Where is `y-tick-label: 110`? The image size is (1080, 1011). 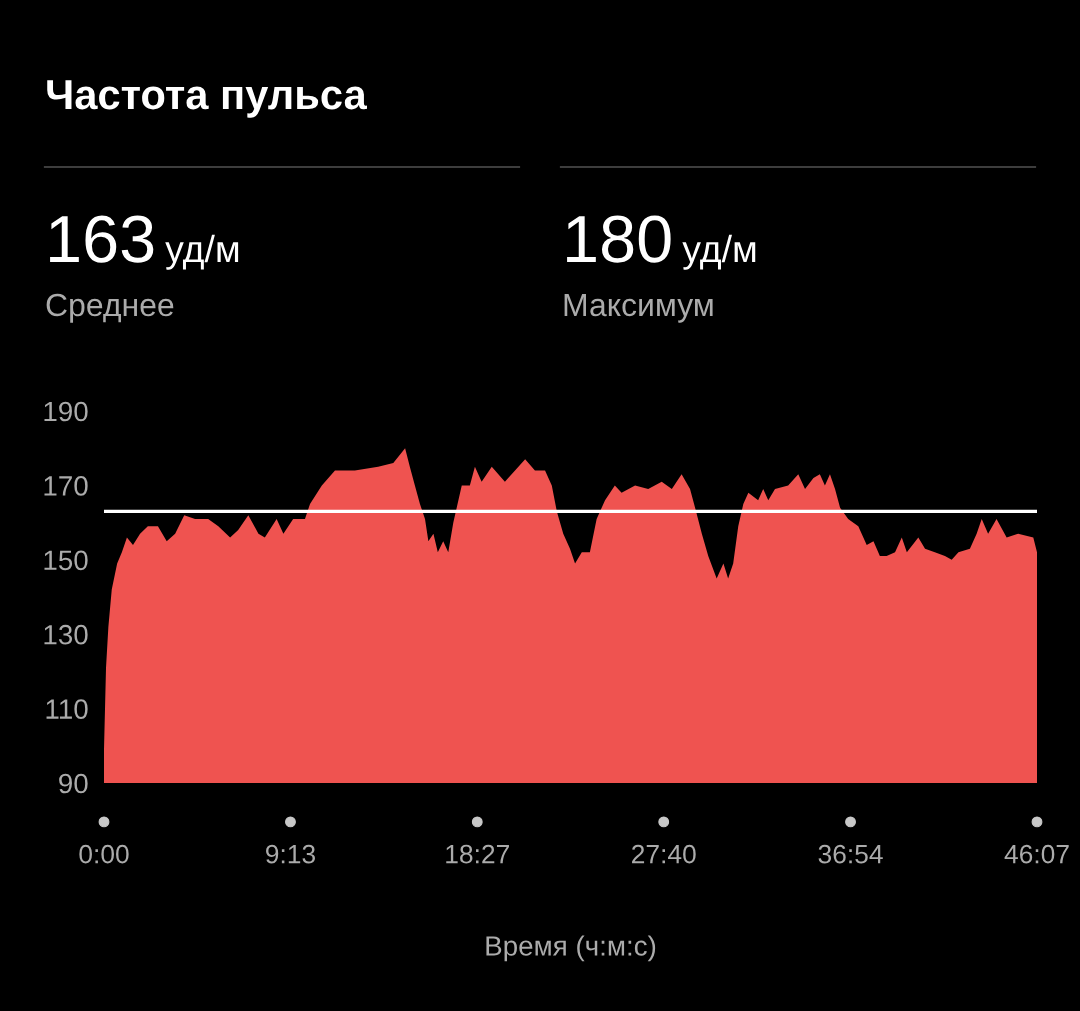 y-tick-label: 110 is located at coordinates (67, 709).